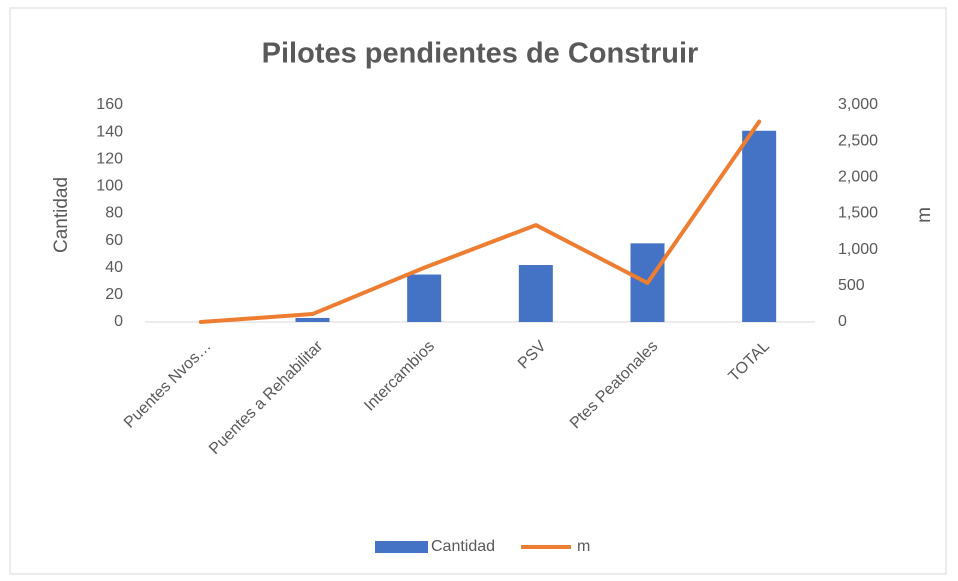 This screenshot has width=958, height=581. What do you see at coordinates (583, 546) in the screenshot?
I see `legend-label: m` at bounding box center [583, 546].